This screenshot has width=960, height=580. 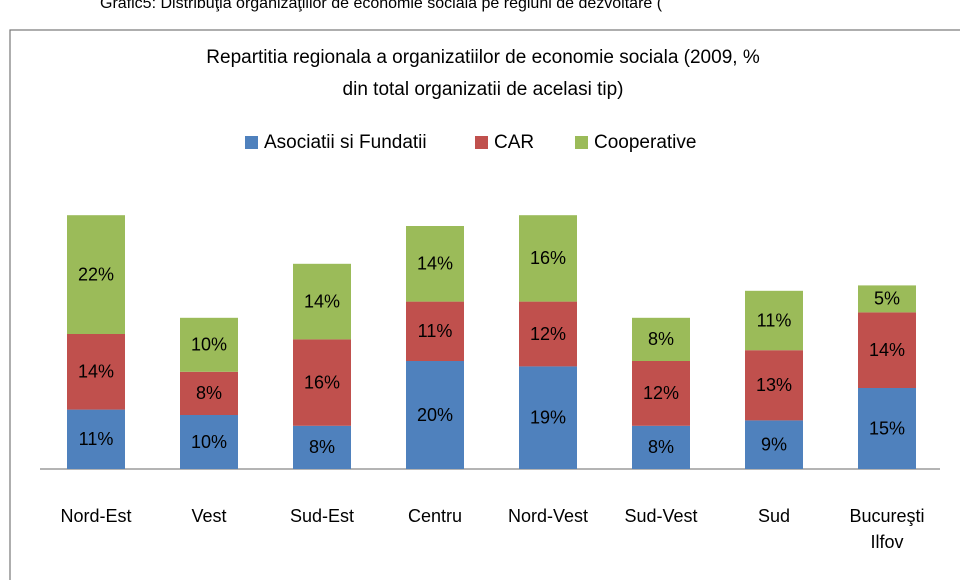 I want to click on data-label: 15%, so click(x=887, y=428).